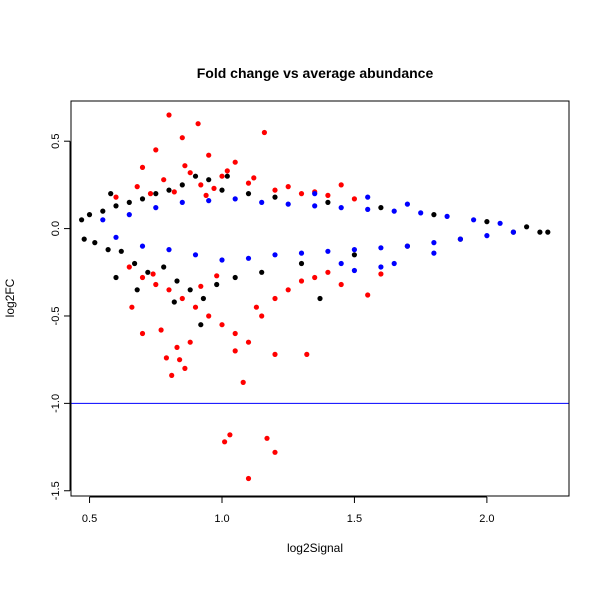 The image size is (600, 600). What do you see at coordinates (308, 232) in the screenshot?
I see `blue-series` at bounding box center [308, 232].